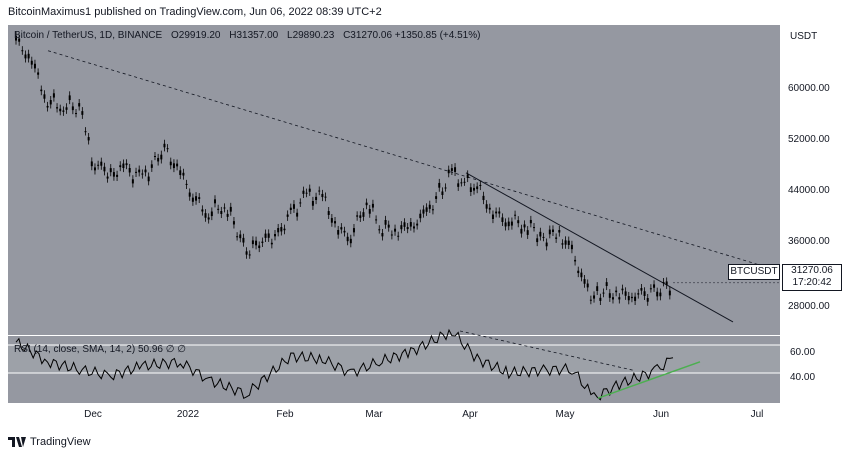  Describe the element at coordinates (809, 190) in the screenshot. I see `price-tick: 44000.00` at that location.